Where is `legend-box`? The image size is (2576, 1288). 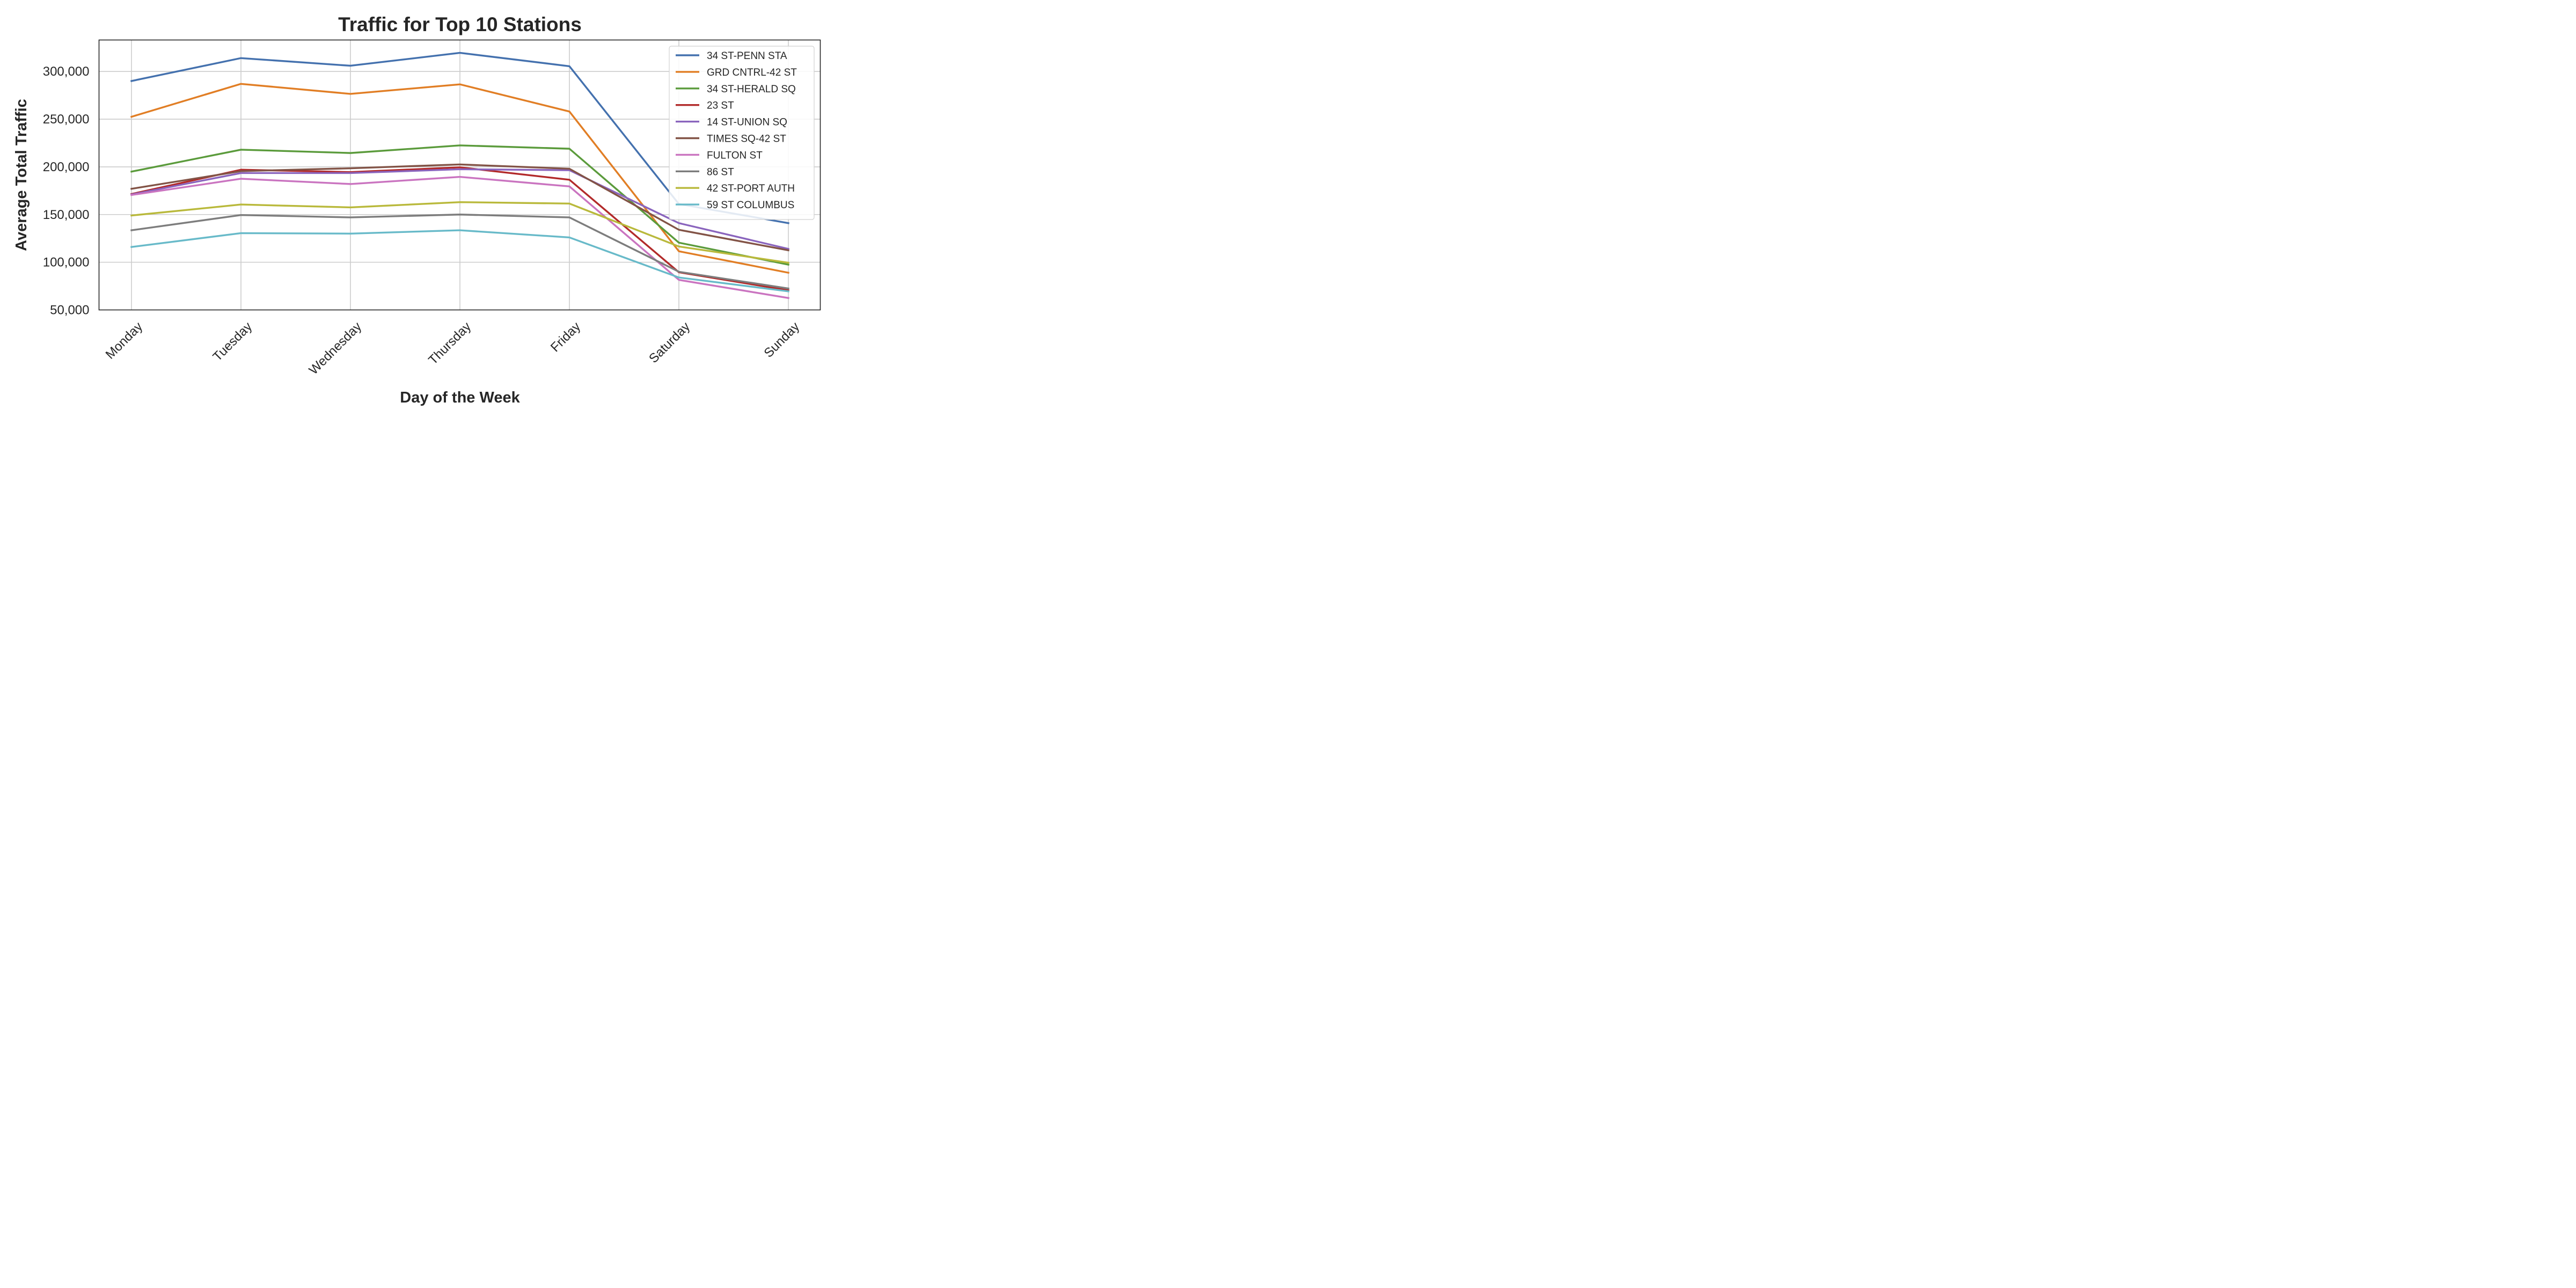 legend-box is located at coordinates (742, 133).